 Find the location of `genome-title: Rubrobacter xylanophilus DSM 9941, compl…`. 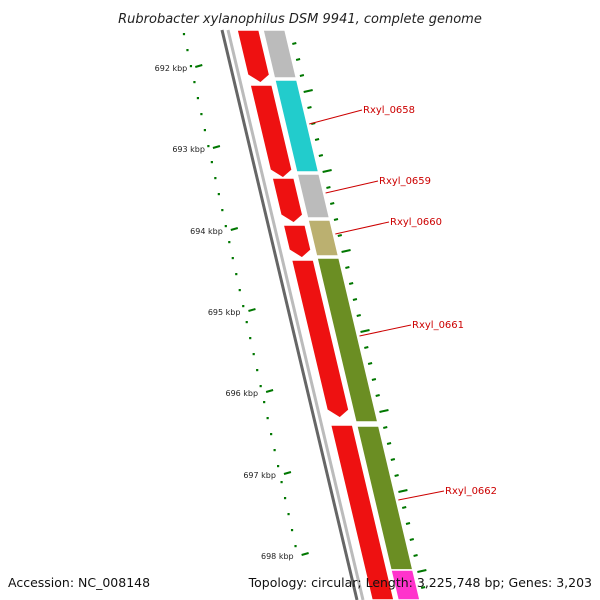

genome-title: Rubrobacter xylanophilus DSM 9941, compl… is located at coordinates (300, 19).